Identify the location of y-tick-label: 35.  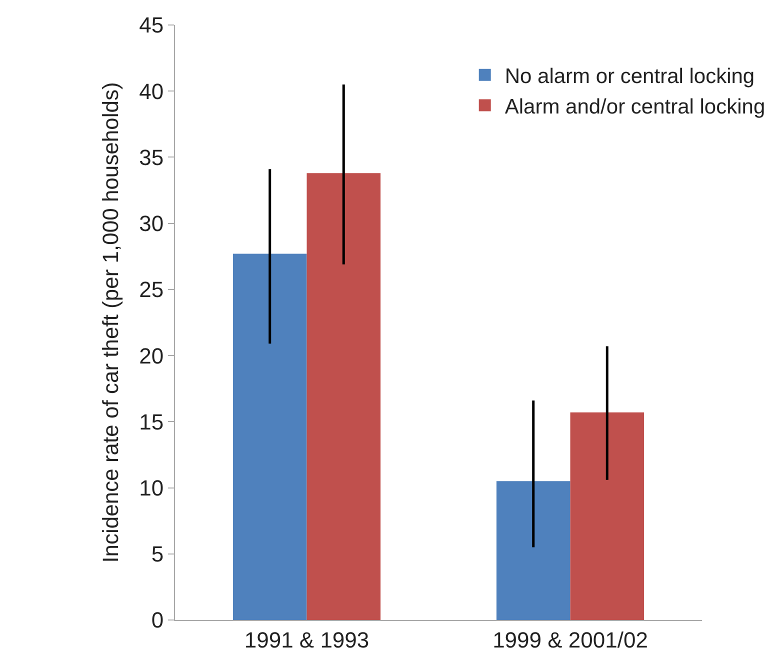
(151, 157).